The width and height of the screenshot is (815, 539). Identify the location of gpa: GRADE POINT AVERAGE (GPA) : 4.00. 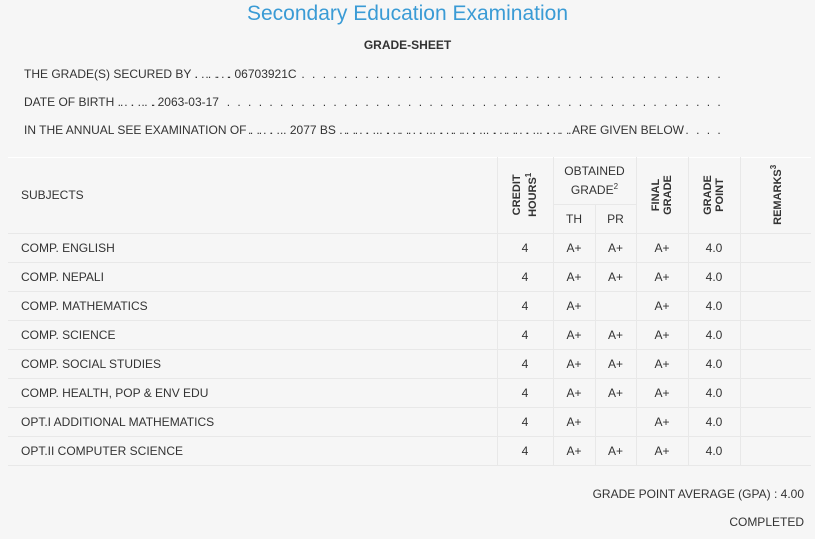
(698, 494).